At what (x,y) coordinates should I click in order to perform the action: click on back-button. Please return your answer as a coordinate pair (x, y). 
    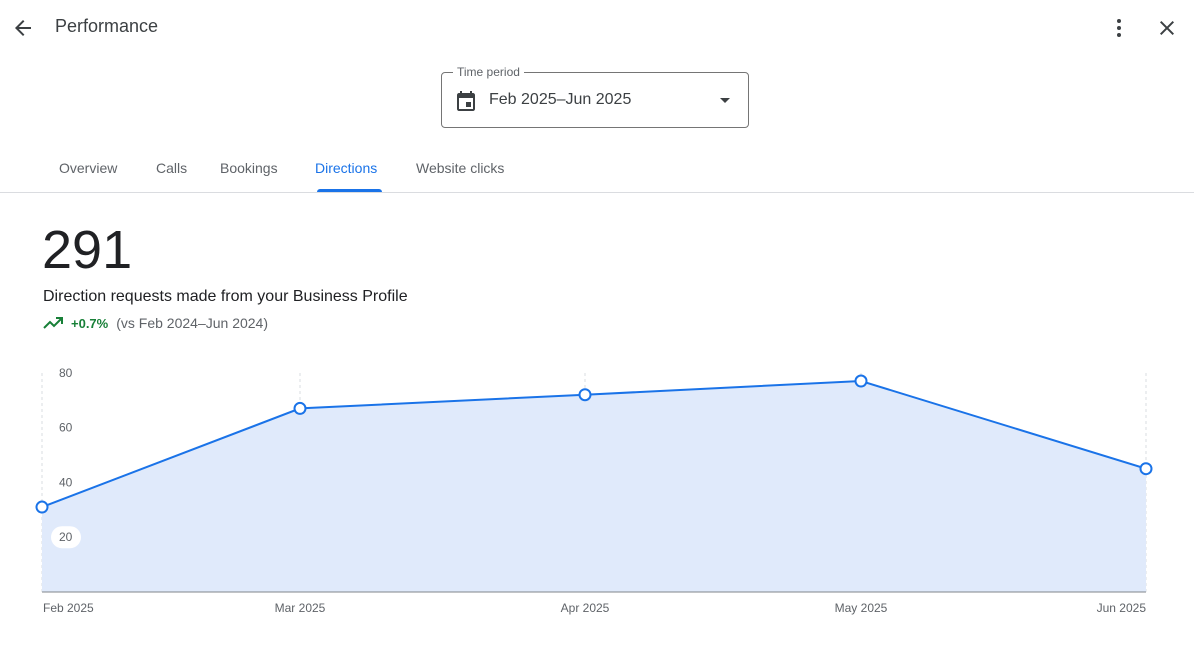
    Looking at the image, I should click on (23, 28).